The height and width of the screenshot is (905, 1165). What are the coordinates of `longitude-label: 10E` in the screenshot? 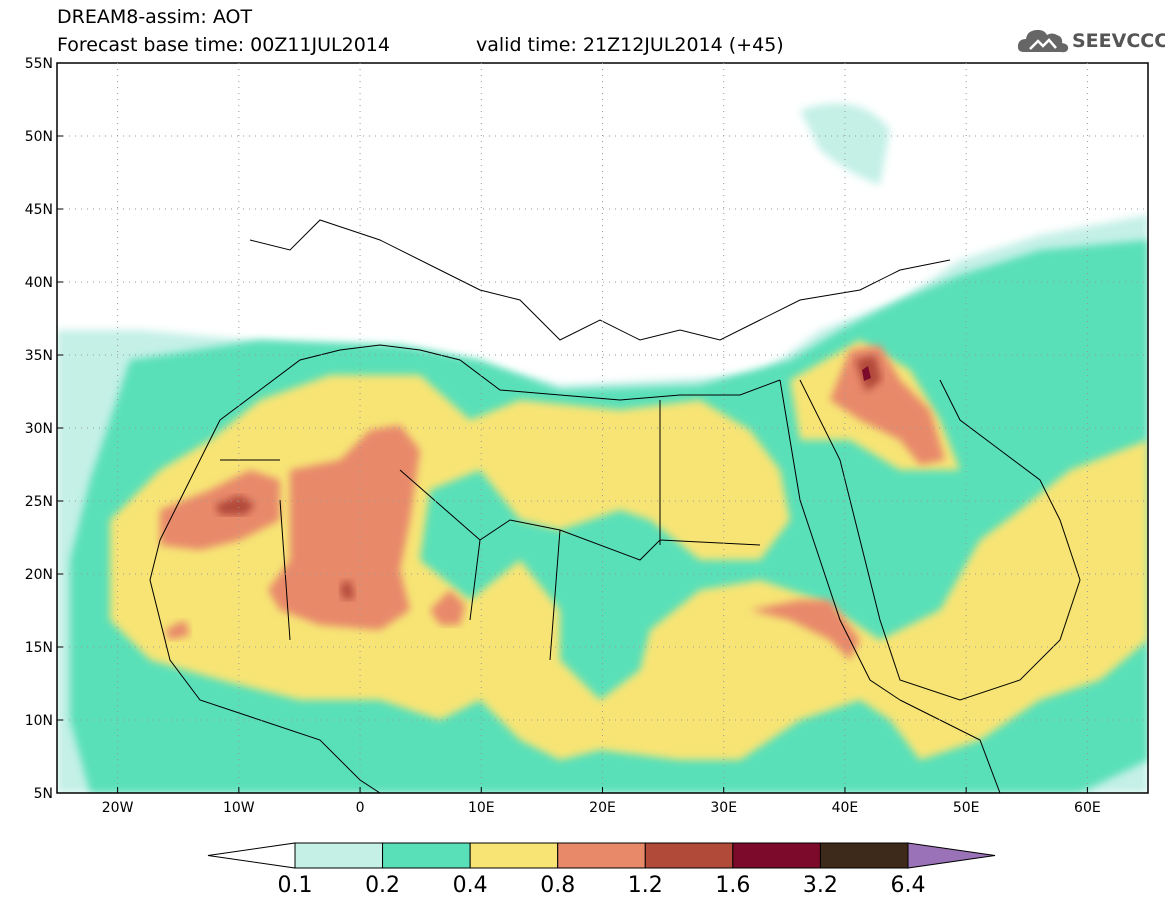 It's located at (481, 808).